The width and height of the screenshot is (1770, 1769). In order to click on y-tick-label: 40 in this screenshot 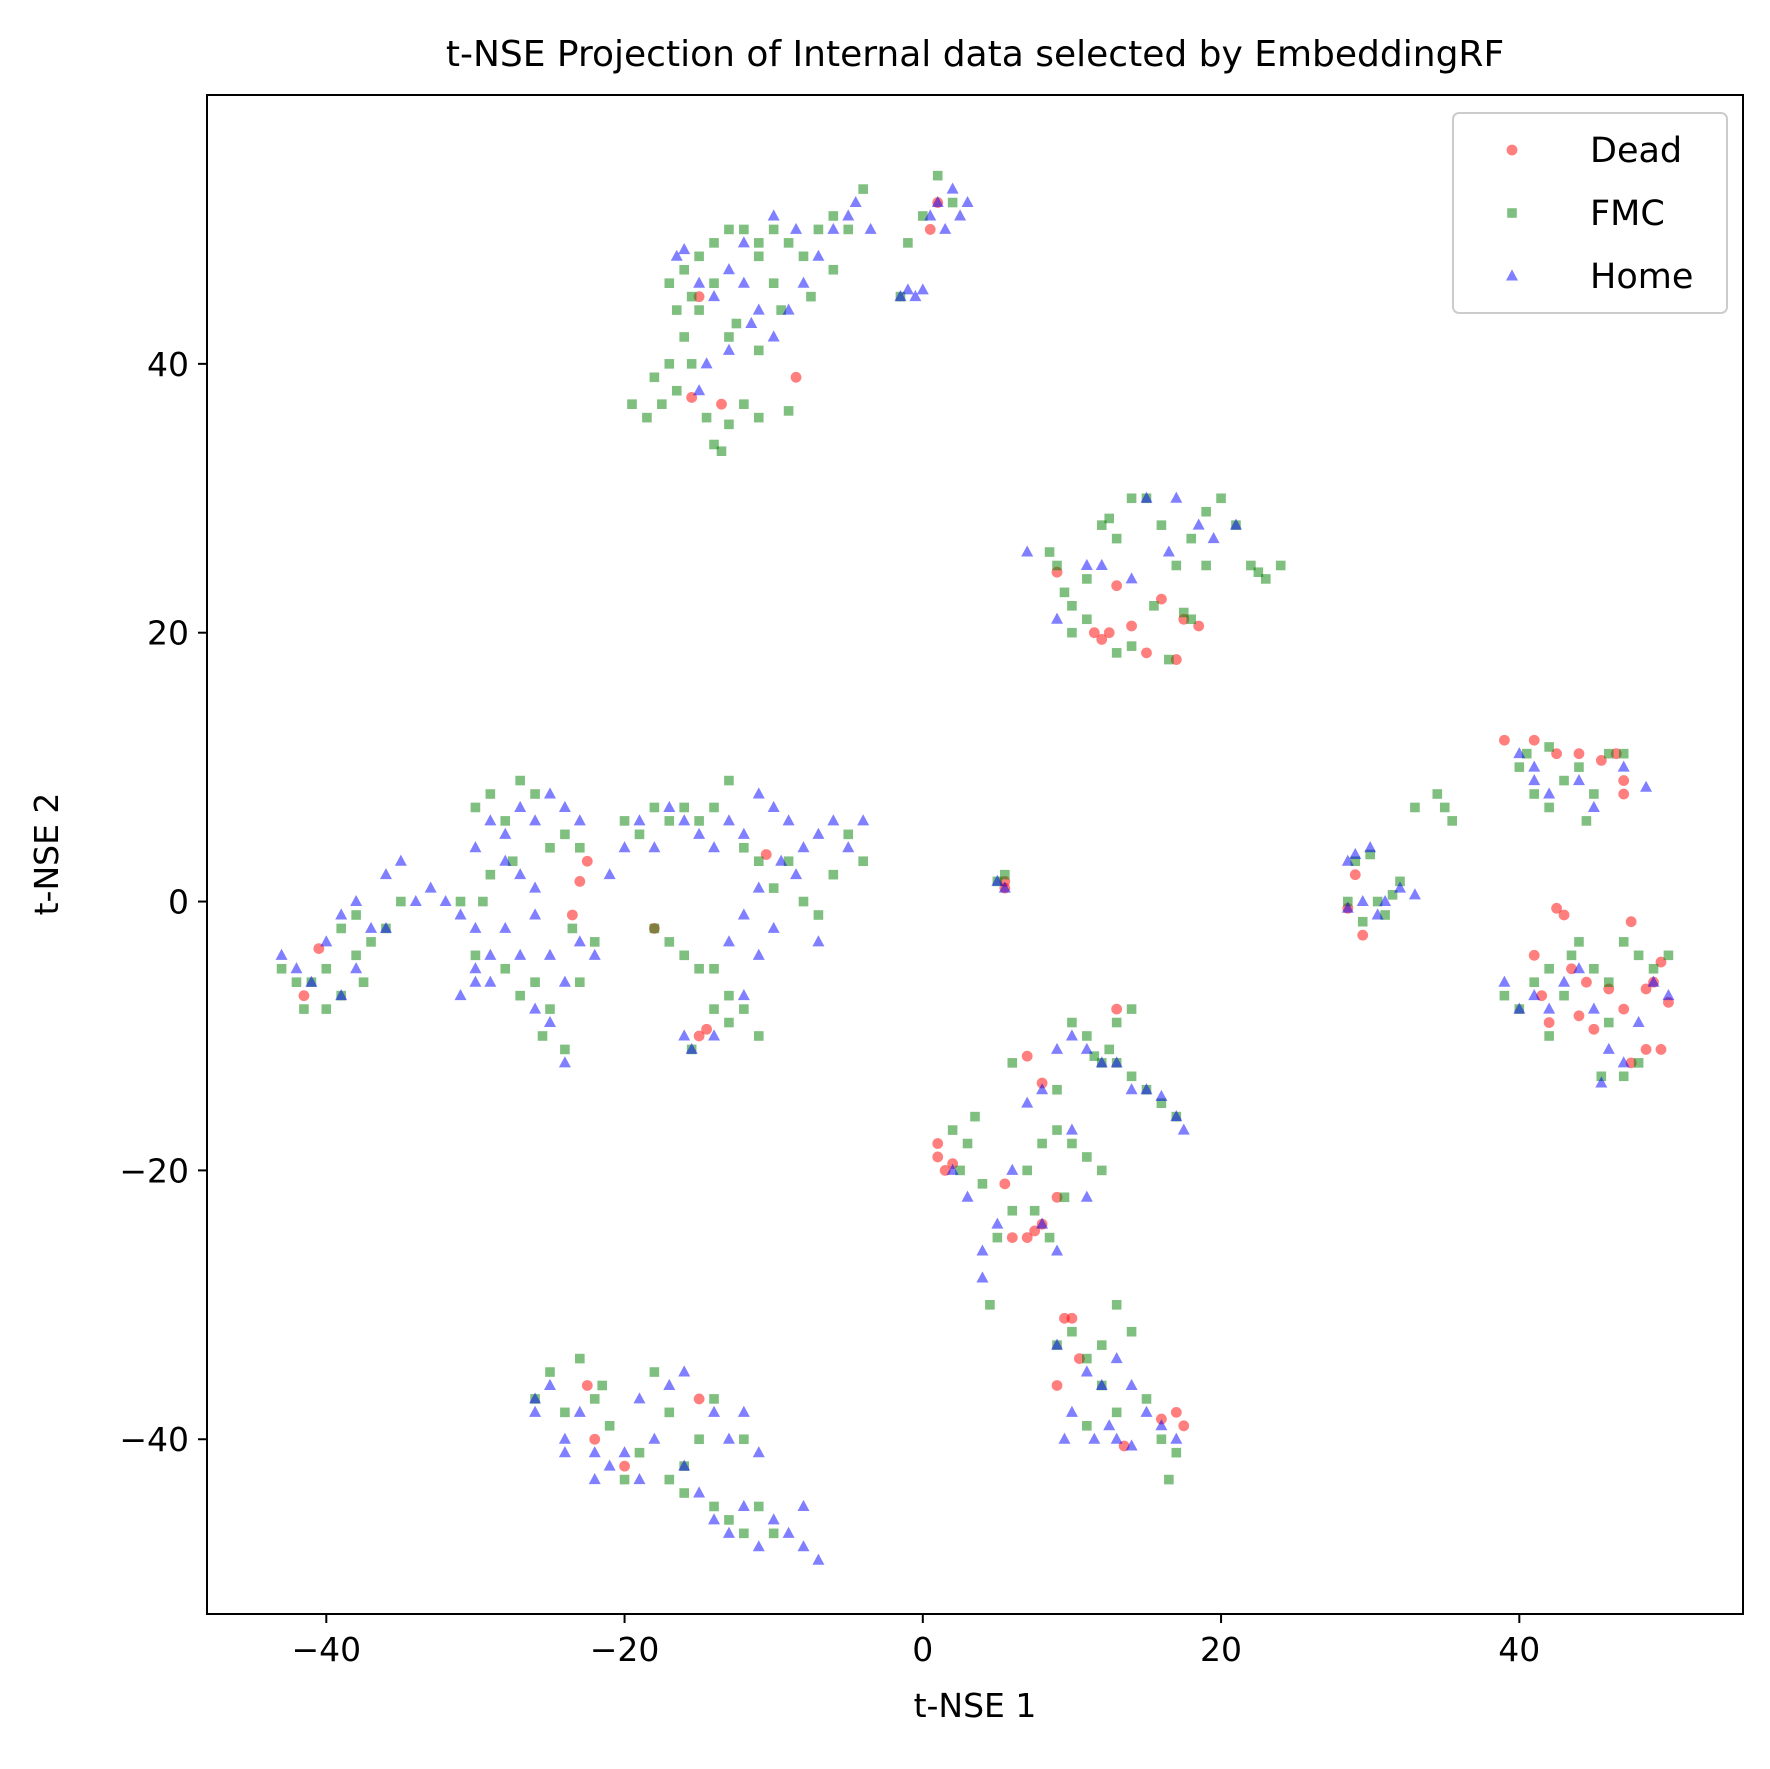, I will do `click(168, 364)`.